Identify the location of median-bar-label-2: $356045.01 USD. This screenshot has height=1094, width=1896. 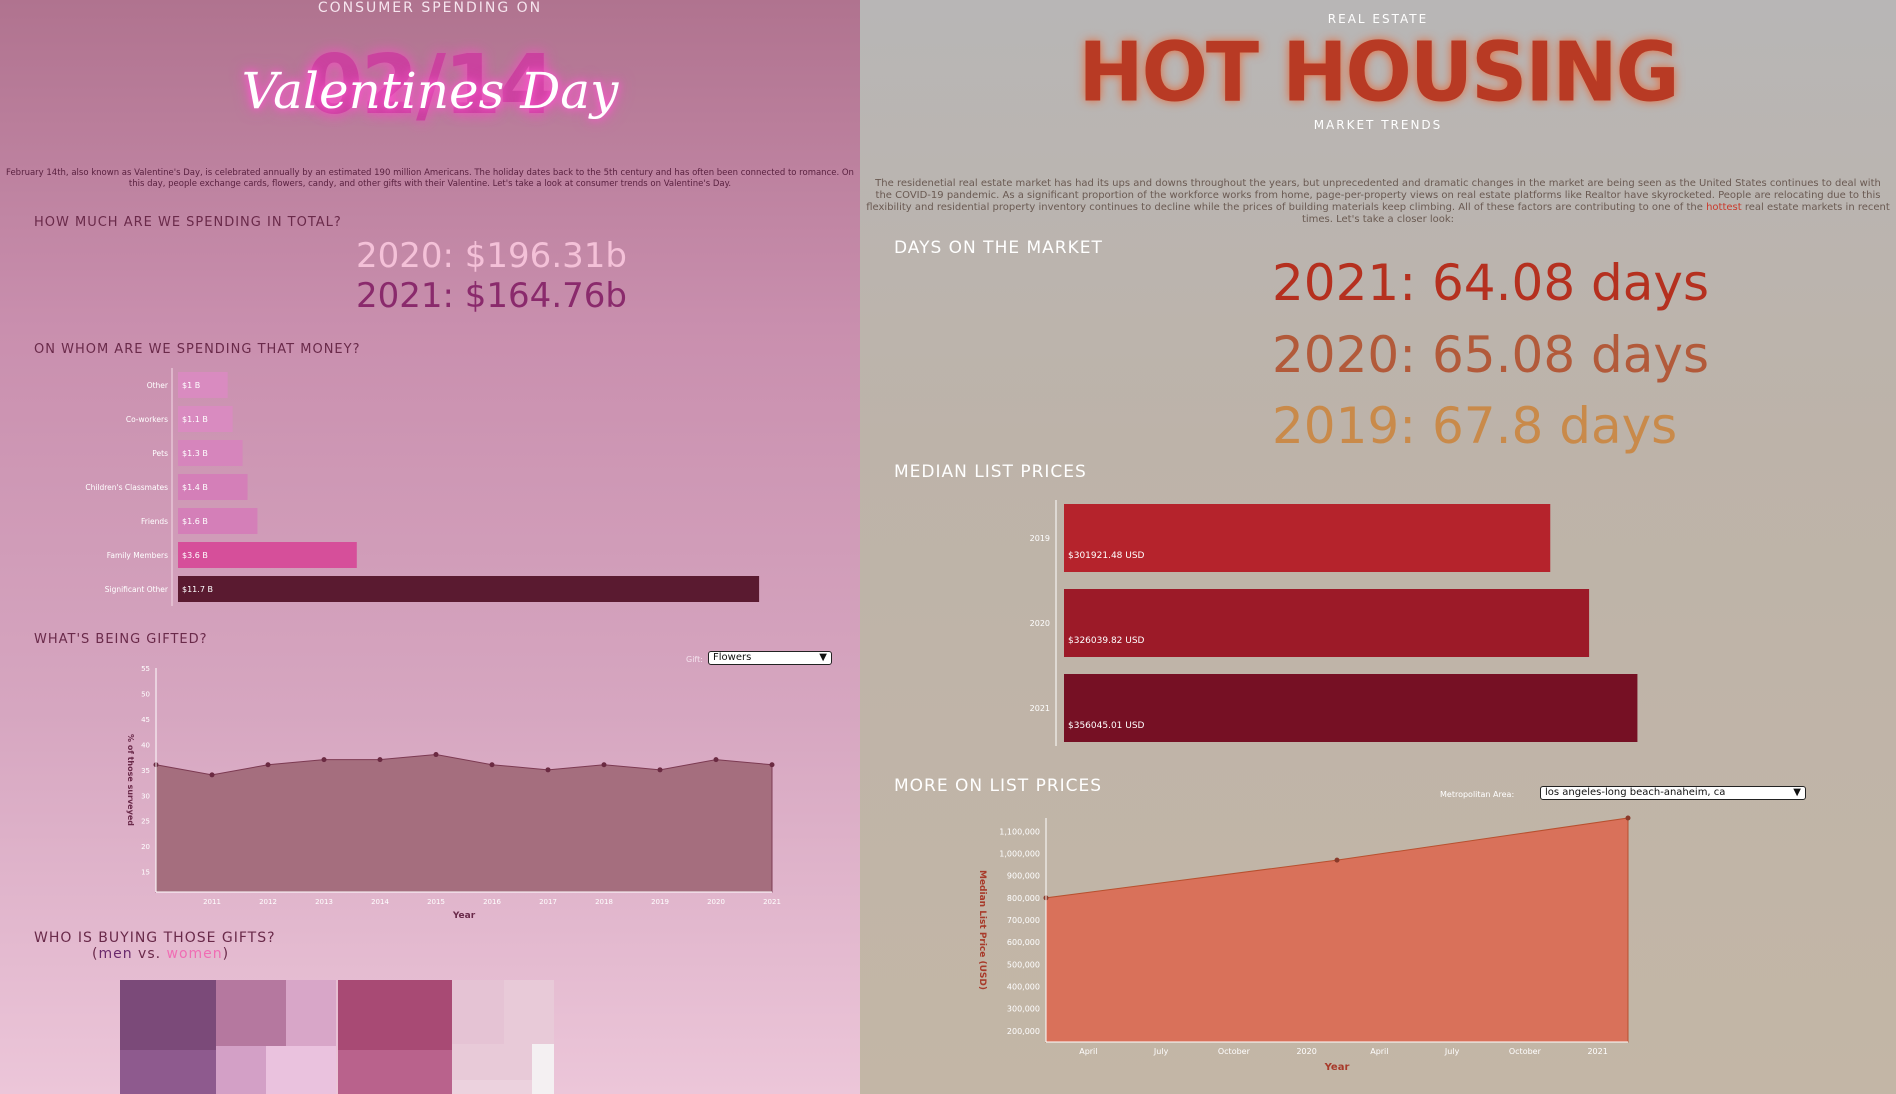
(1106, 726).